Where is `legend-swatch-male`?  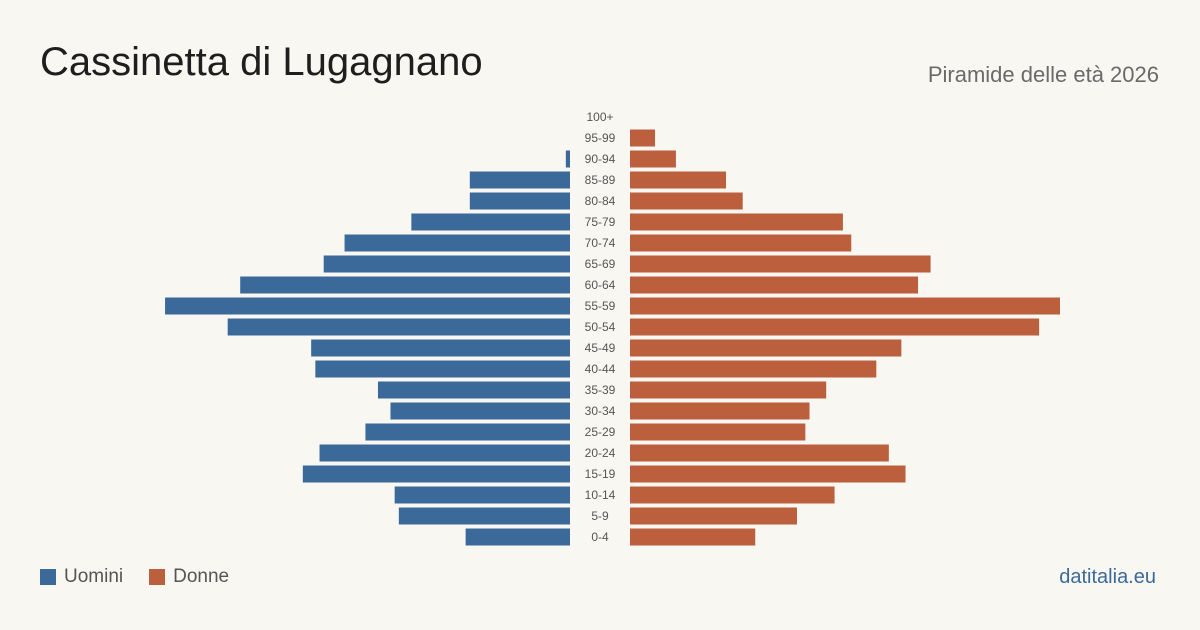 legend-swatch-male is located at coordinates (48, 577).